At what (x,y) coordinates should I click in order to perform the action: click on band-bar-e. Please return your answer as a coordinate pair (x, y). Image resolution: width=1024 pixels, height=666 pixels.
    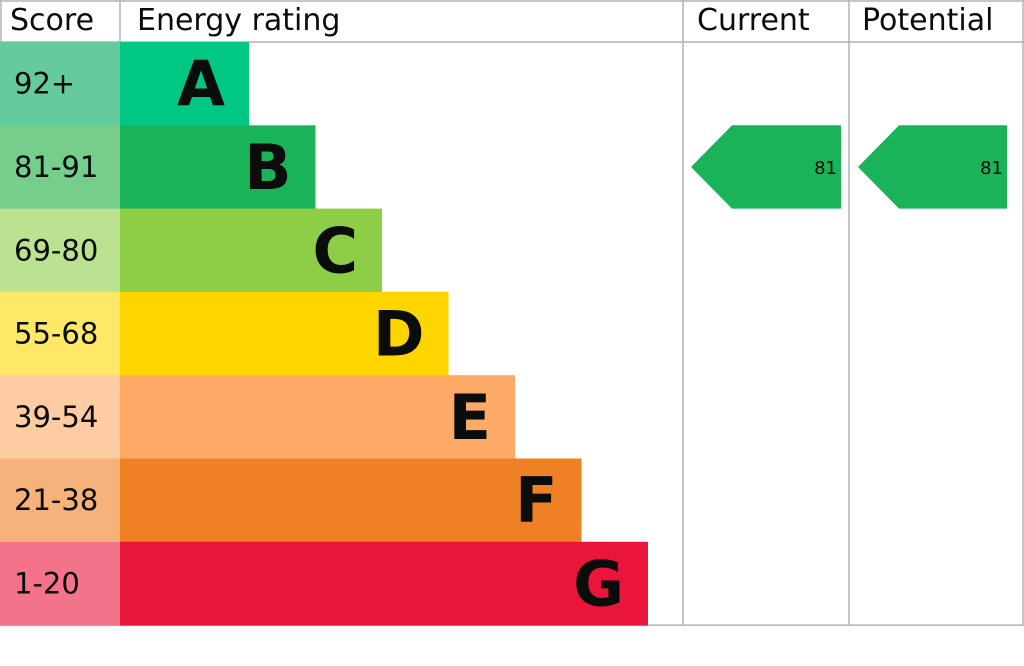
    Looking at the image, I should click on (317, 417).